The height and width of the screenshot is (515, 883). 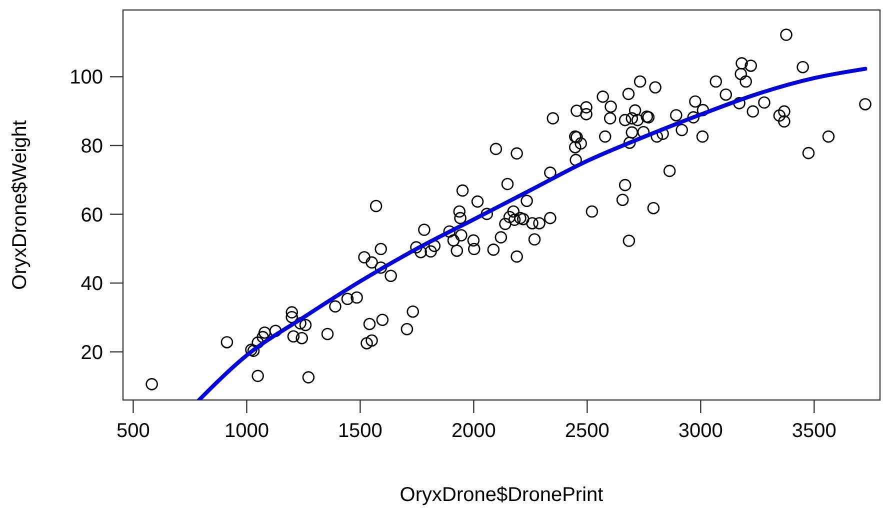 What do you see at coordinates (246, 431) in the screenshot?
I see `x-tick-label: 1000` at bounding box center [246, 431].